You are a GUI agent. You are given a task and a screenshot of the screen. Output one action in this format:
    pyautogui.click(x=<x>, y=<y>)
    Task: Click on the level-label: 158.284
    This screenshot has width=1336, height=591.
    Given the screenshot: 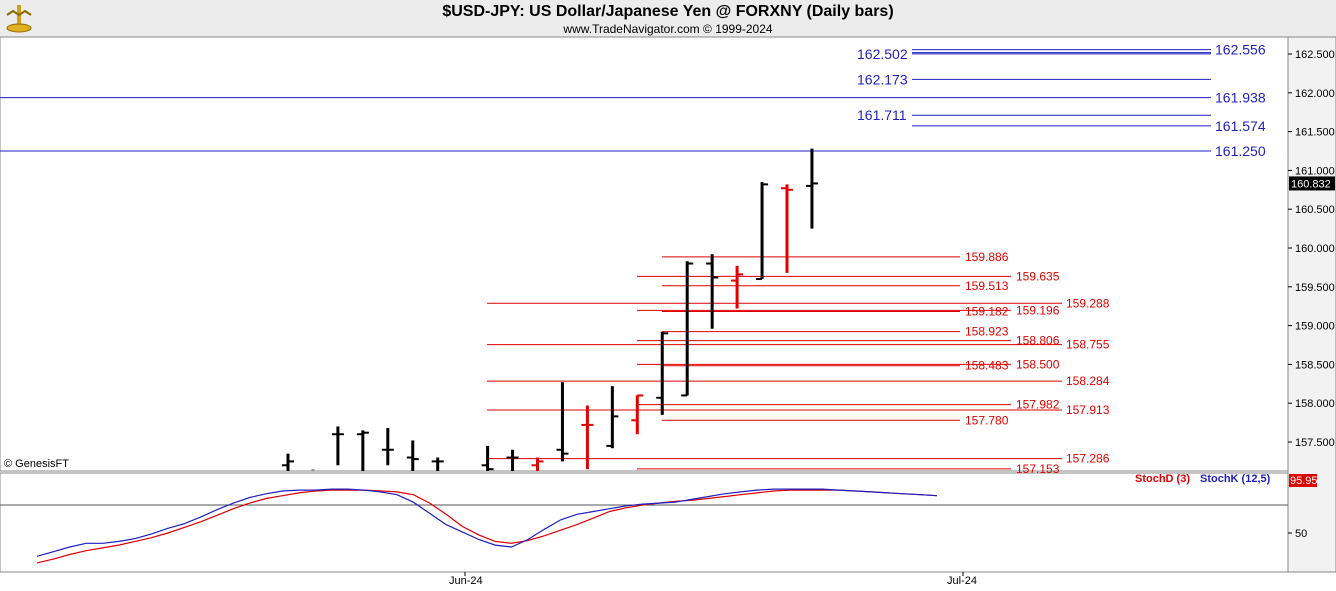 What is the action you would take?
    pyautogui.click(x=1088, y=381)
    